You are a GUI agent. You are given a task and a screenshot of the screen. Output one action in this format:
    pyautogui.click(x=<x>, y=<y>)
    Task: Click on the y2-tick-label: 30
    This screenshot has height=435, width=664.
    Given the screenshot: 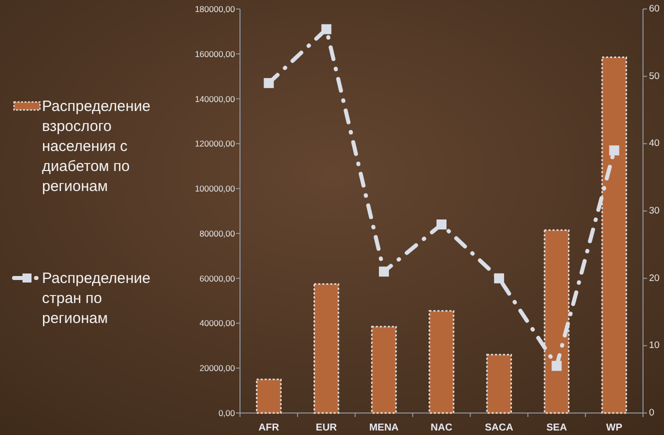 What is the action you would take?
    pyautogui.click(x=654, y=211)
    